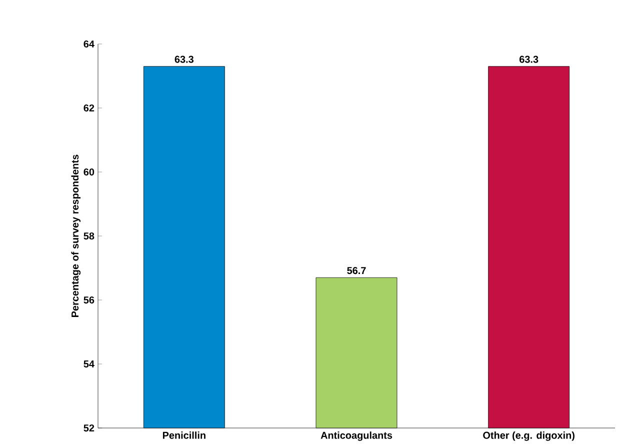  I want to click on y-tick-label: 52, so click(89, 428).